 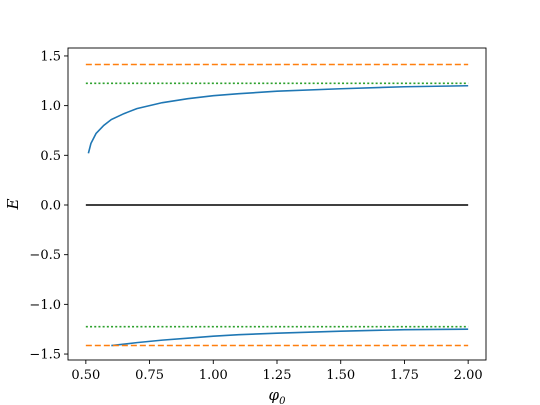 I want to click on x-tick-label: 1.75, so click(x=404, y=375).